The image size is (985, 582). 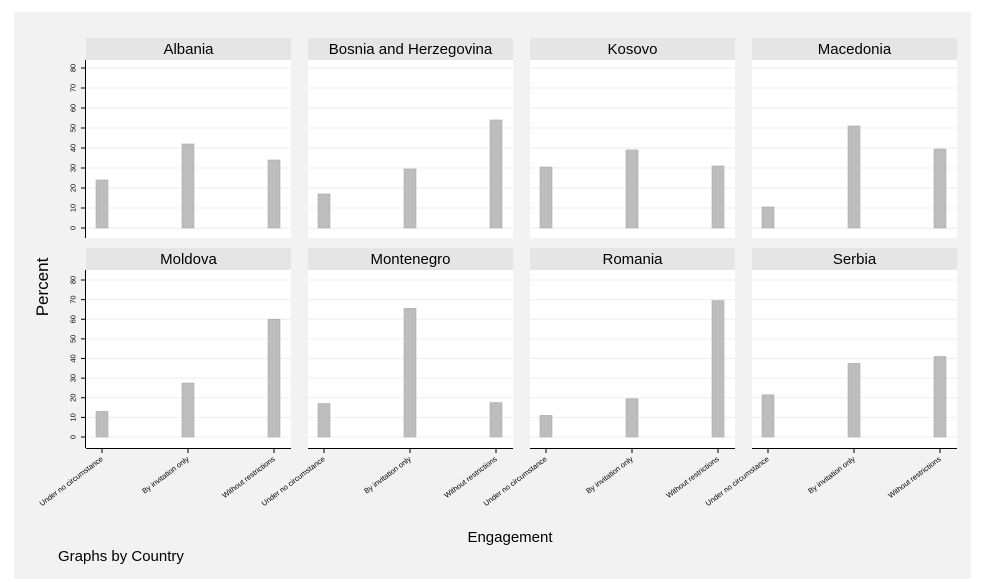 I want to click on y-tick-label-albania-80: 80, so click(x=73, y=68).